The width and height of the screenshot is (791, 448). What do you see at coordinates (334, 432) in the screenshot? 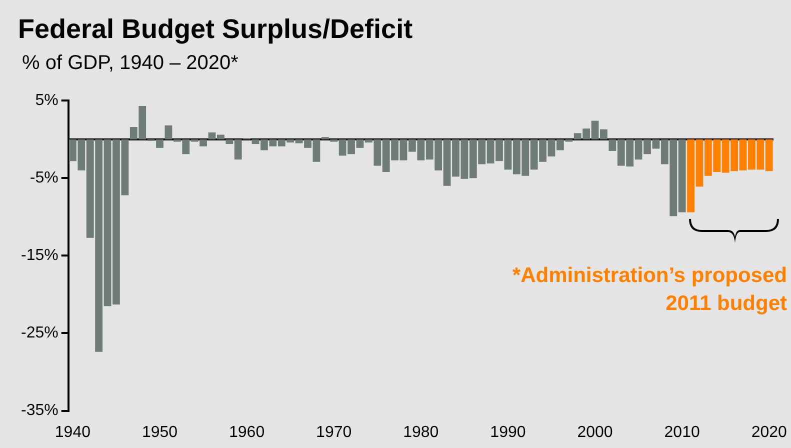
I see `x-tick-label: 1970` at bounding box center [334, 432].